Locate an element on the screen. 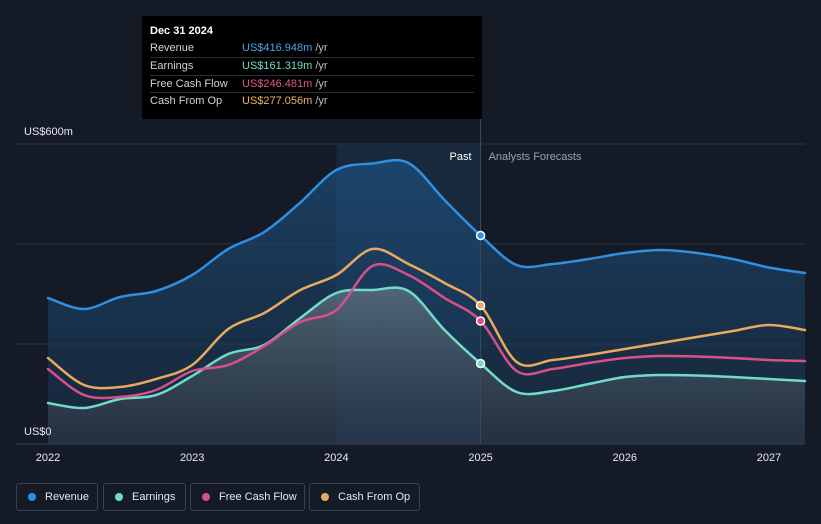 This screenshot has height=524, width=821. legend-item-earnings: Earnings is located at coordinates (144, 497).